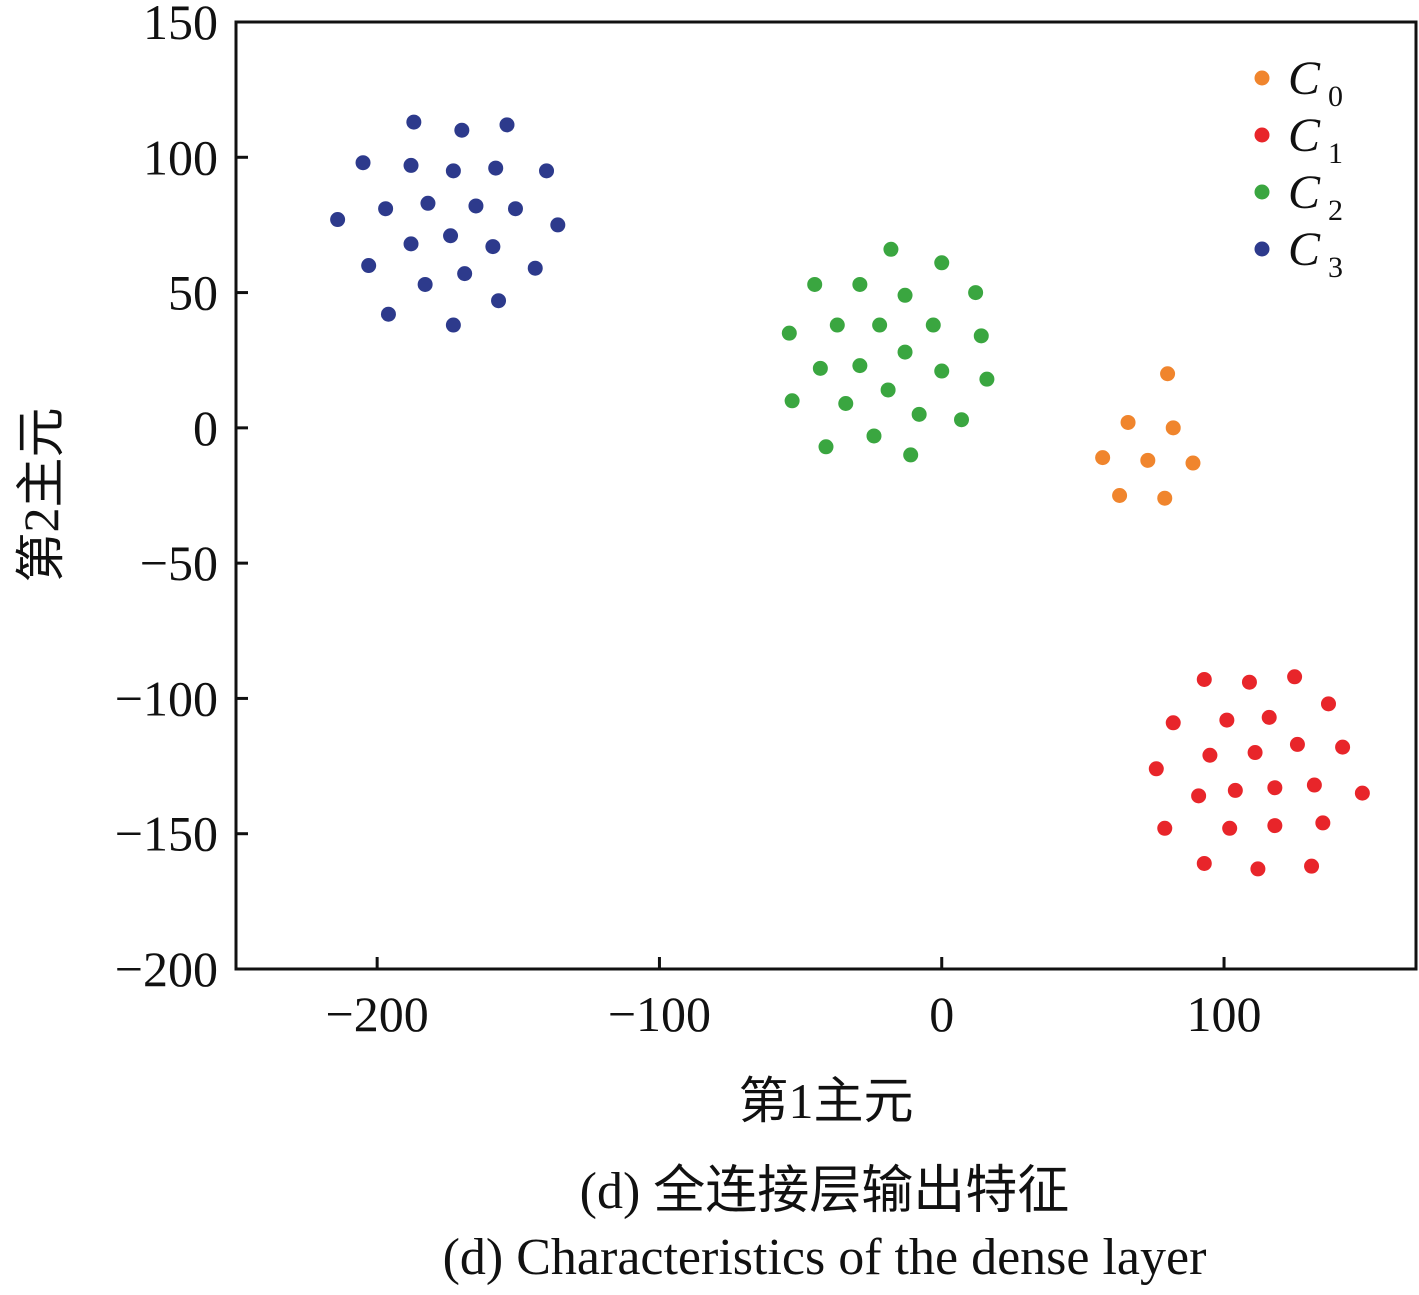  Describe the element at coordinates (377, 1014) in the screenshot. I see `x-tick-label: −200` at that location.